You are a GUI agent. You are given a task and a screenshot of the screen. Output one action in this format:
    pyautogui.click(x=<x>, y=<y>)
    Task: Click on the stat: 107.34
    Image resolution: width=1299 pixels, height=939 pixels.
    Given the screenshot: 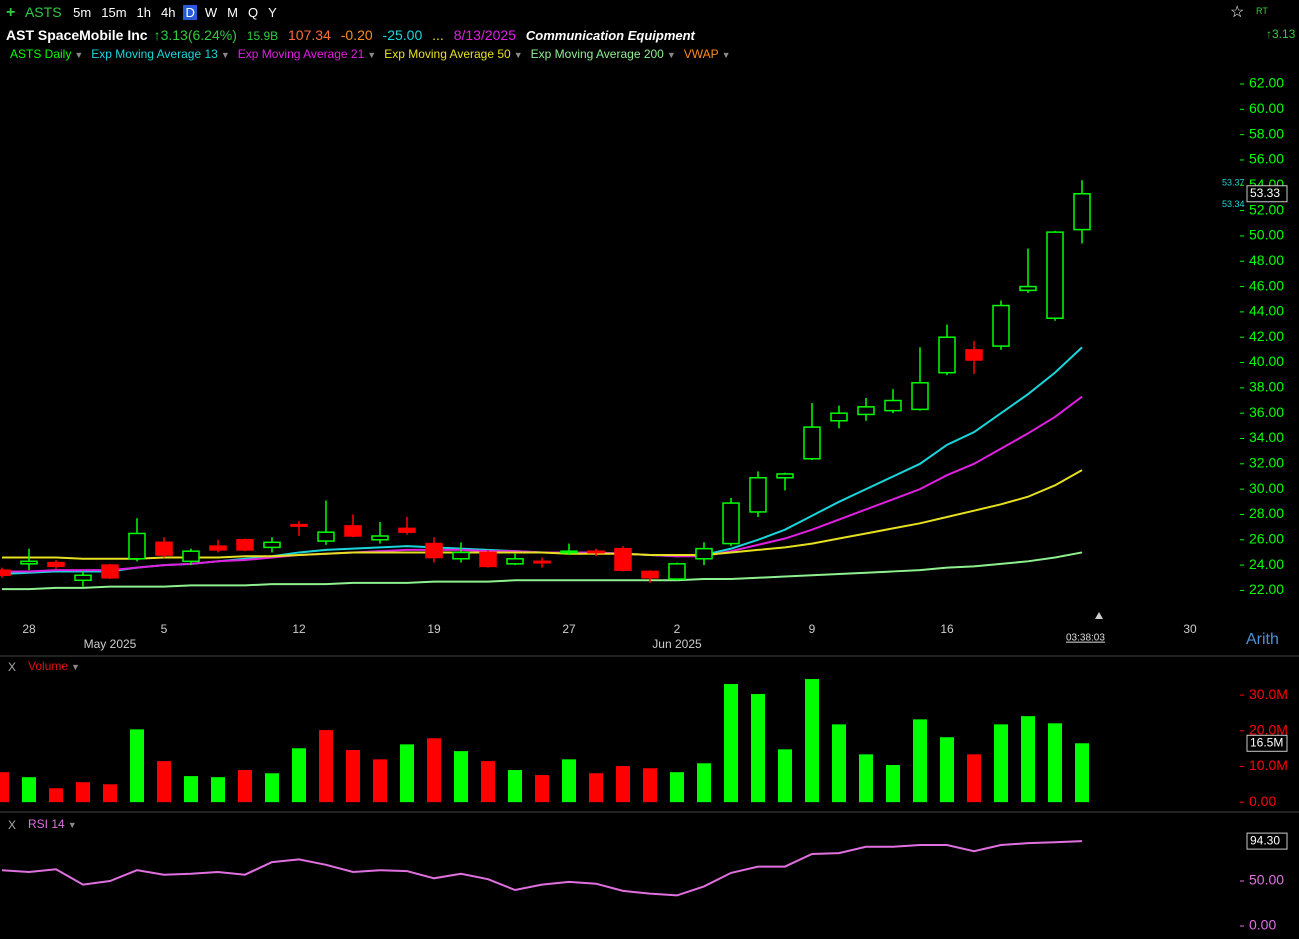 What is the action you would take?
    pyautogui.click(x=309, y=35)
    